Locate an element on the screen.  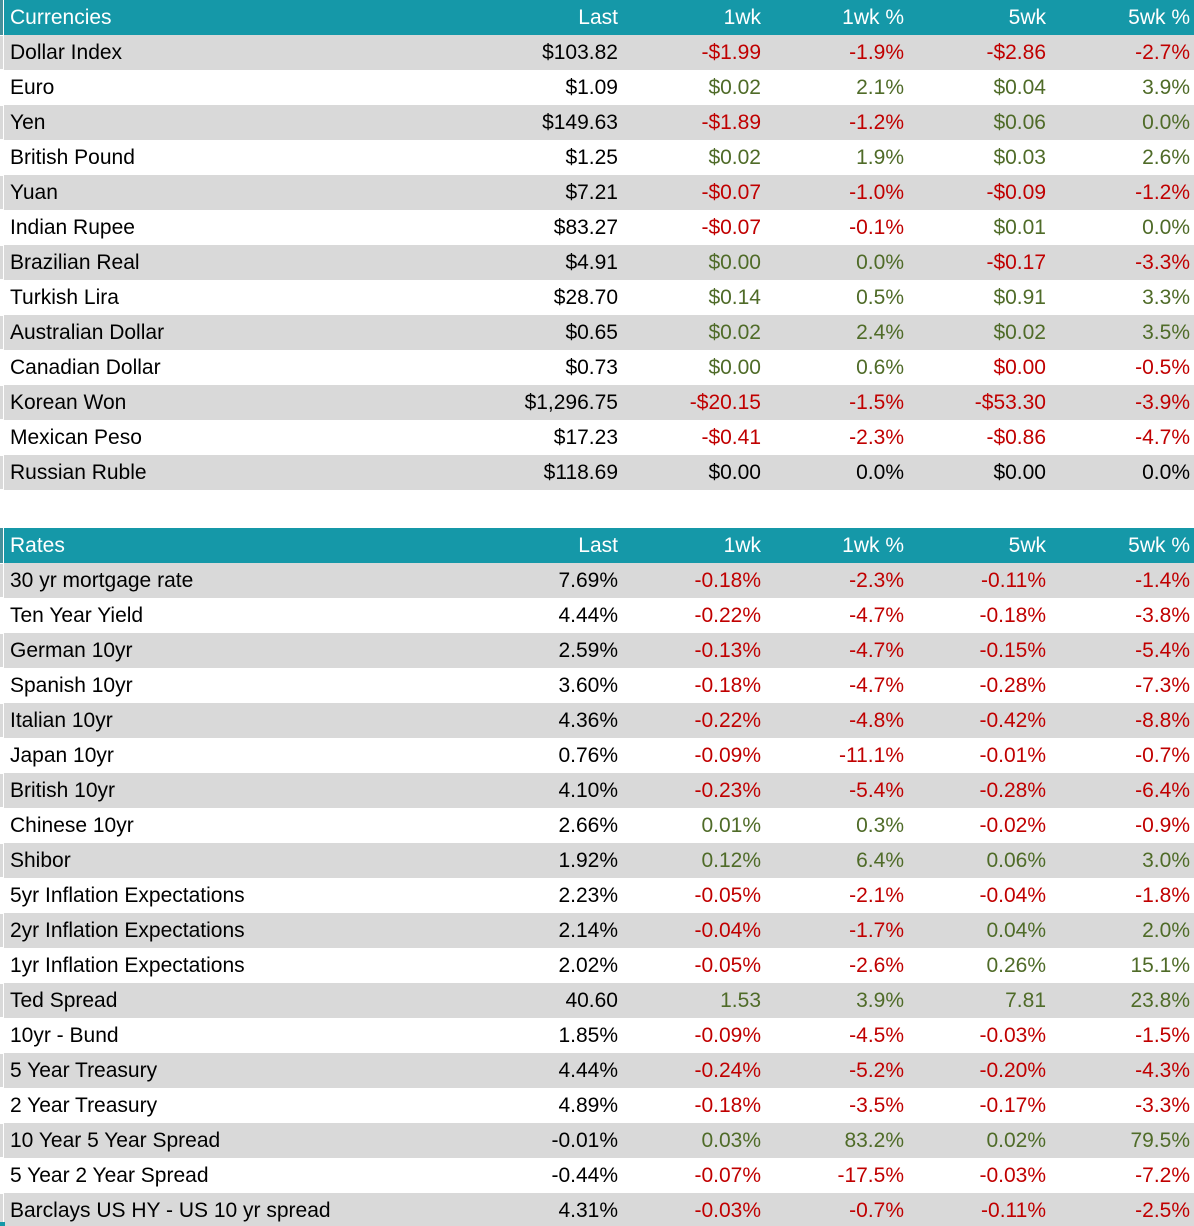
row-label: Dollar Index is located at coordinates (66, 52).